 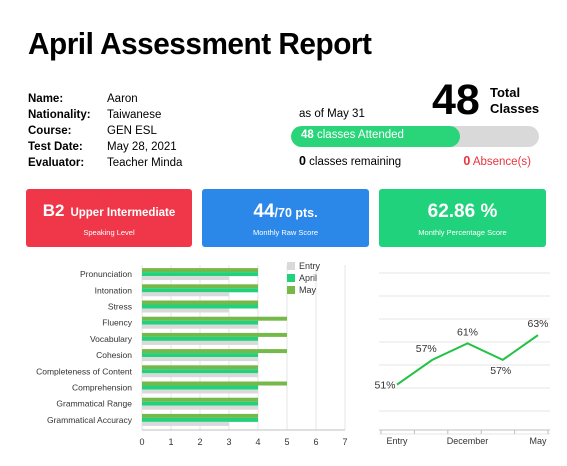 What do you see at coordinates (84, 371) in the screenshot?
I see `category-label: Completeness of Content` at bounding box center [84, 371].